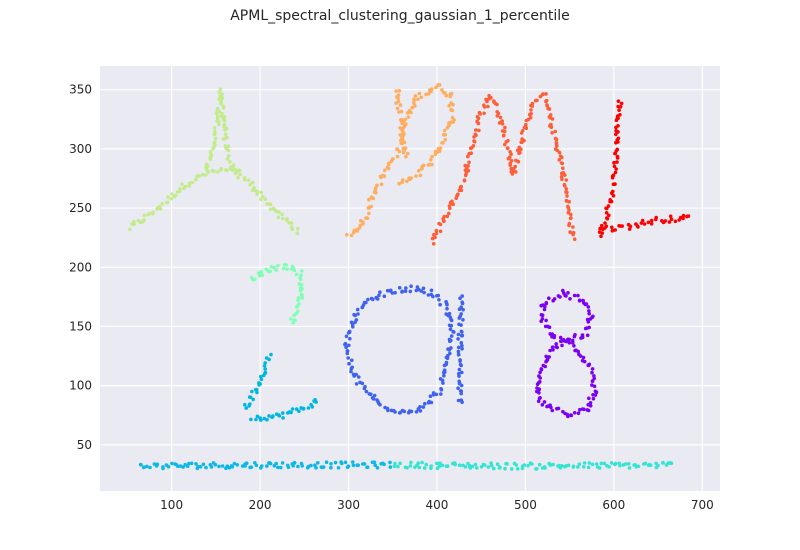 The height and width of the screenshot is (550, 800). Describe the element at coordinates (613, 505) in the screenshot. I see `x-tick-label: 600` at that location.